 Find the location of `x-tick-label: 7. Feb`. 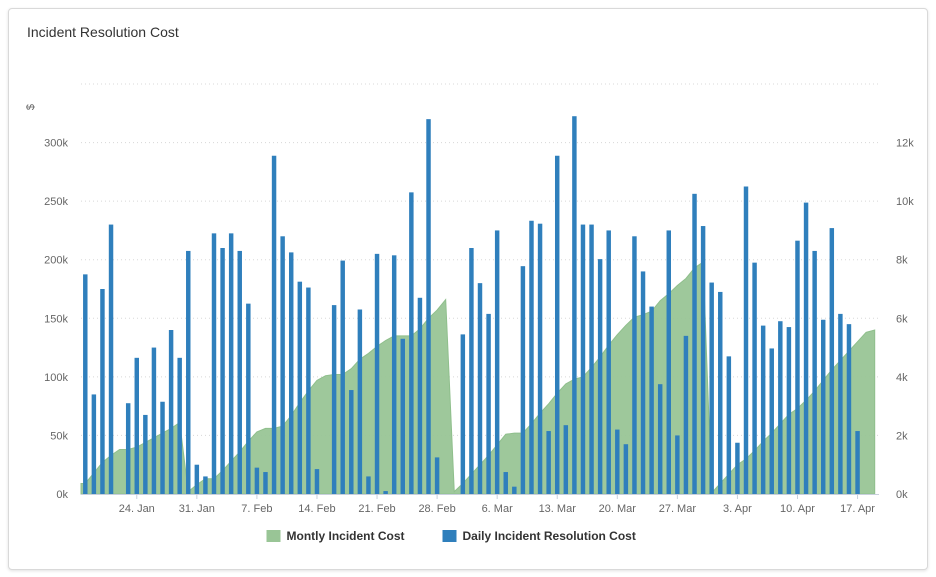

x-tick-label: 7. Feb is located at coordinates (256, 509).